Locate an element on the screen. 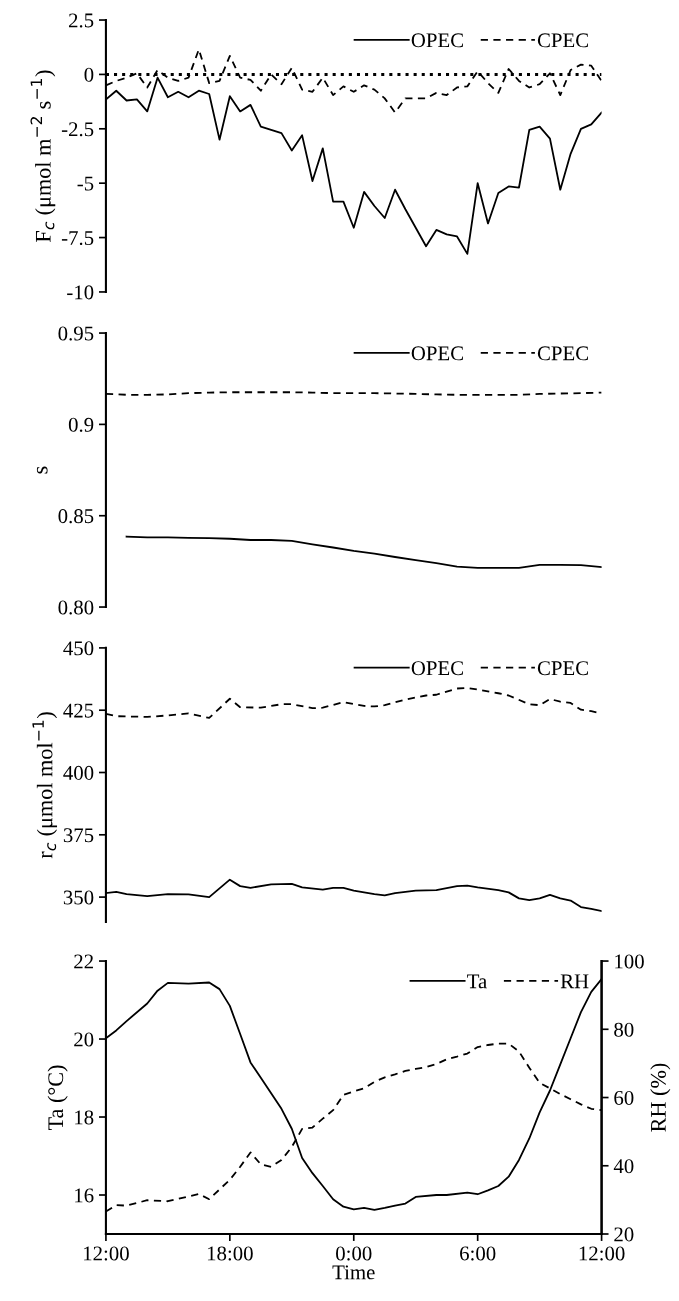 This screenshot has height=1301, width=679. y-tick-label: 2.5 is located at coordinates (81, 20).